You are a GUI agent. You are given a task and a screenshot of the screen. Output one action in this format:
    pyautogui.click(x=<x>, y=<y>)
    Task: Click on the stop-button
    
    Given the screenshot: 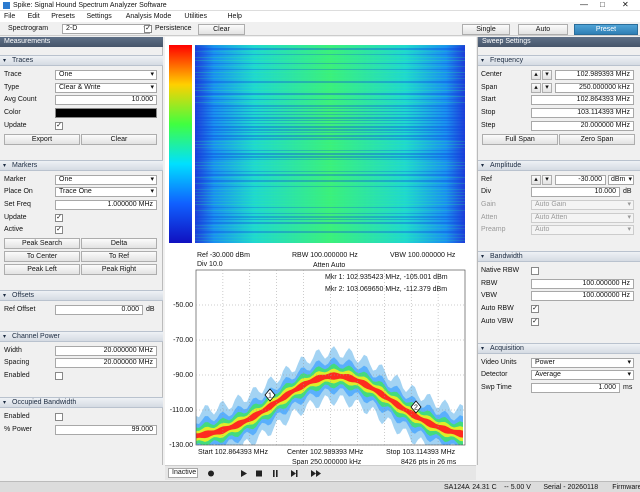 What is the action you would take?
    pyautogui.click(x=259, y=473)
    